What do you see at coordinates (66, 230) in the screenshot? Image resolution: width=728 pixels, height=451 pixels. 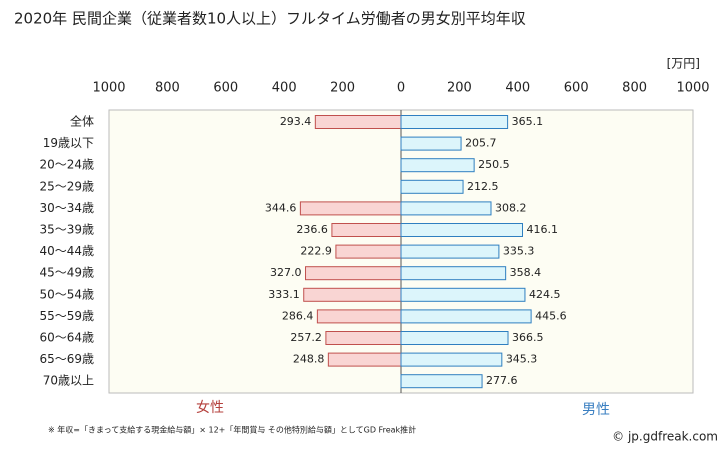 I see `y-tick-label: 35～39歳` at bounding box center [66, 230].